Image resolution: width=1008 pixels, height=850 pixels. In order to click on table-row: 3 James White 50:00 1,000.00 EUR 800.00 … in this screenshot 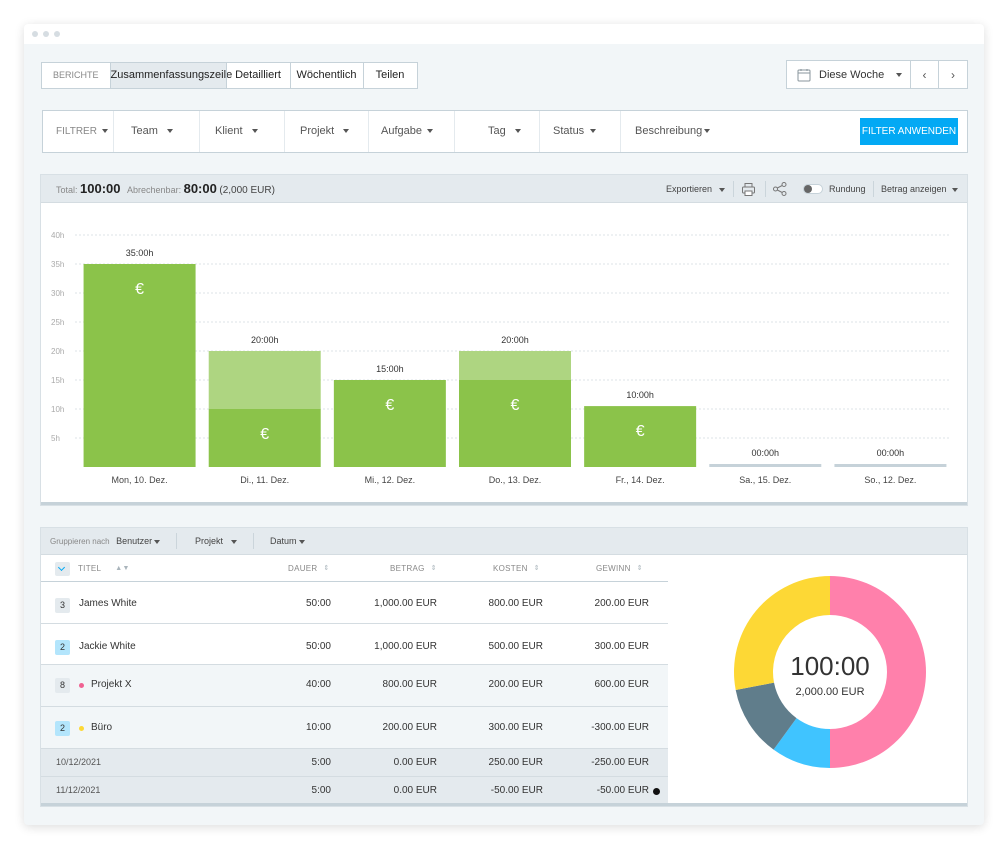, I will do `click(354, 603)`.